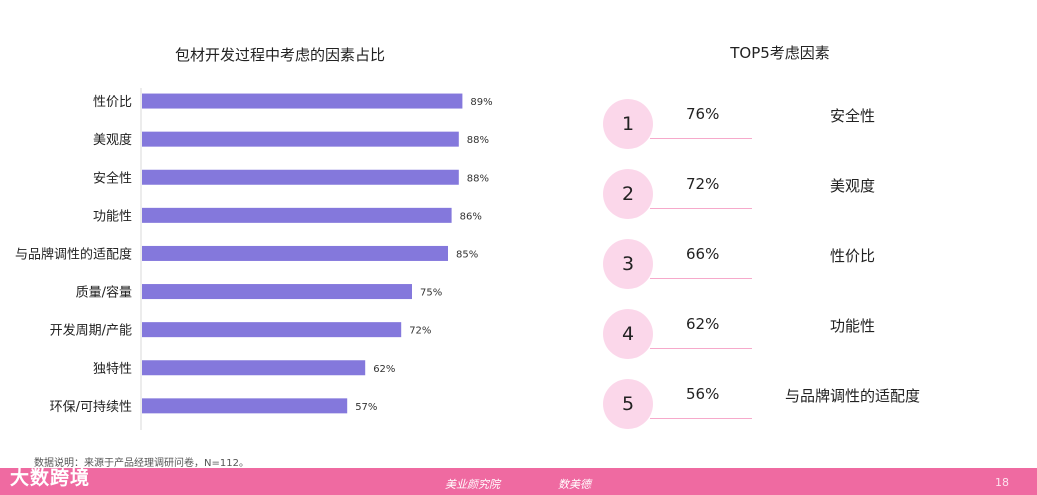  I want to click on rank-percent: 76%, so click(703, 114).